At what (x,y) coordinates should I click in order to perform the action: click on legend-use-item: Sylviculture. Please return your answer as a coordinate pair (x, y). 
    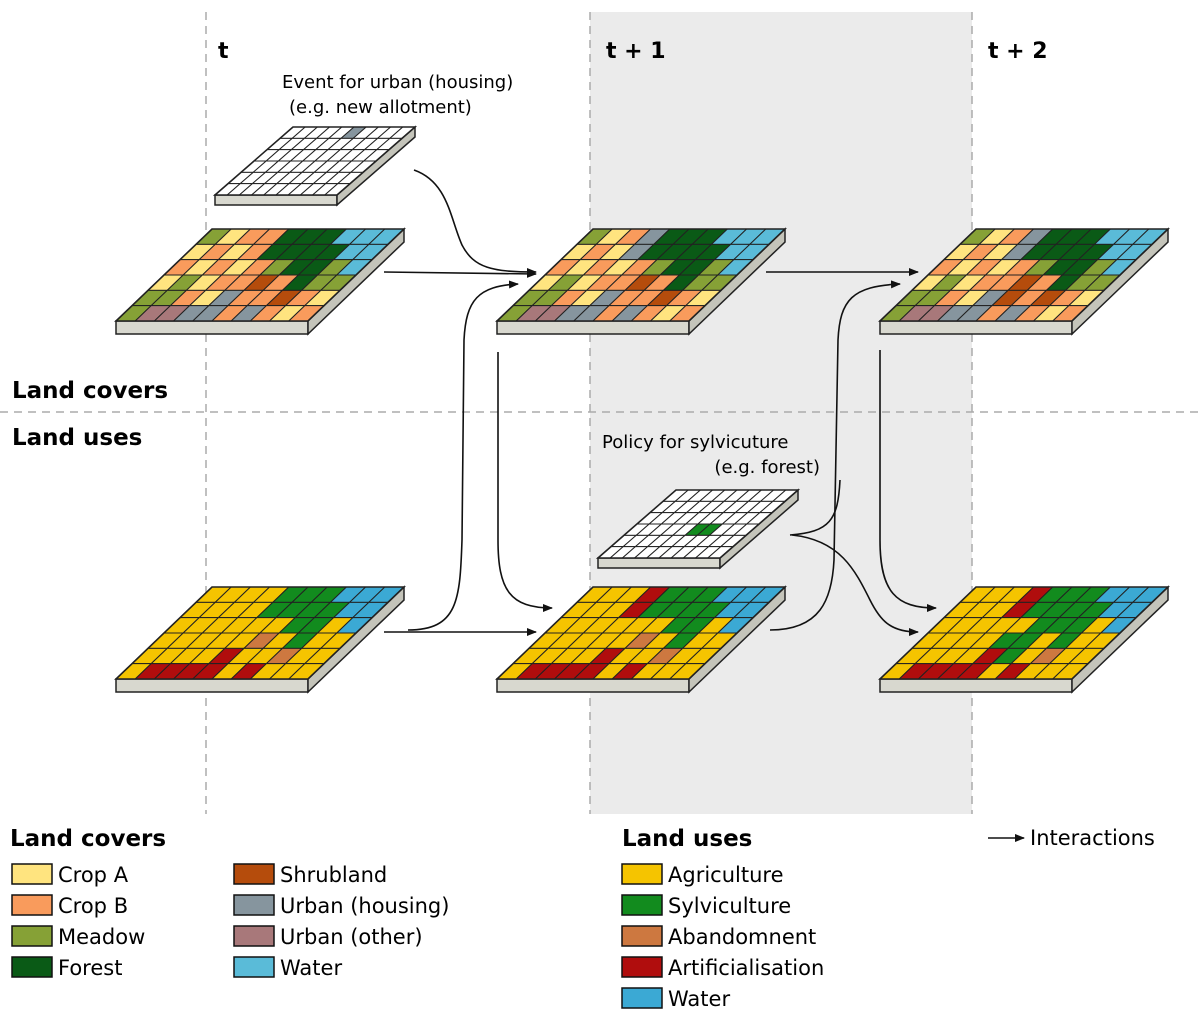
    Looking at the image, I should click on (706, 906).